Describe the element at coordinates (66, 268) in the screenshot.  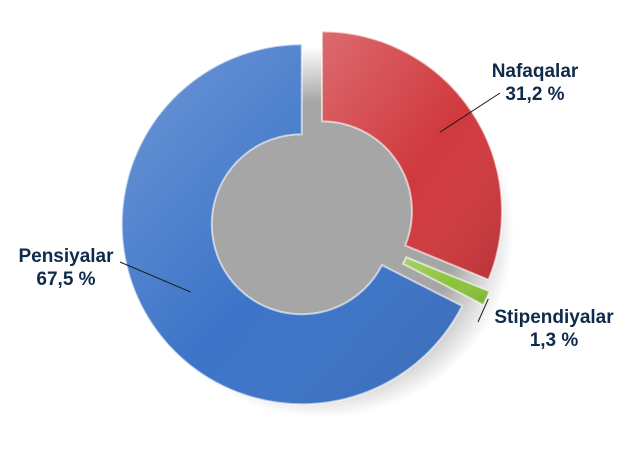
I see `label-pensiyalar: Pensiyalar 67,5 %` at that location.